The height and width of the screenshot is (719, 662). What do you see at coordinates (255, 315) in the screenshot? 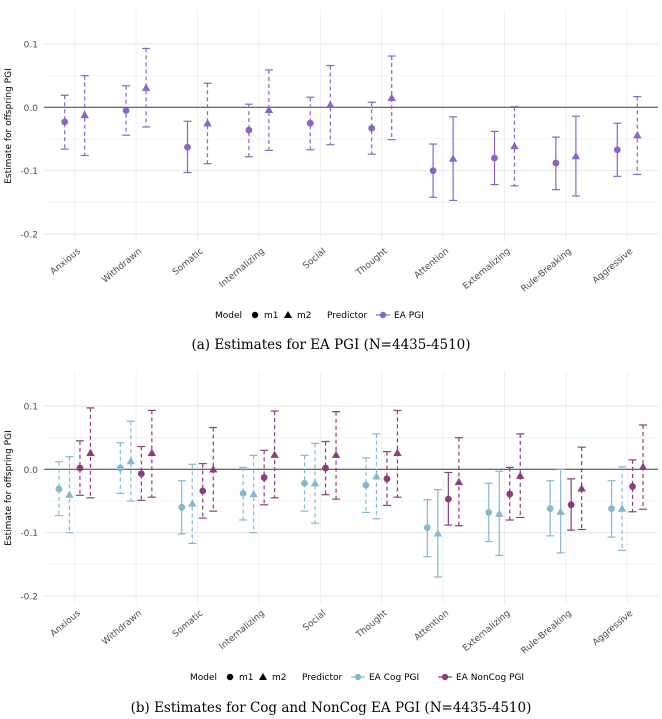
I see `legend-circle-icon` at bounding box center [255, 315].